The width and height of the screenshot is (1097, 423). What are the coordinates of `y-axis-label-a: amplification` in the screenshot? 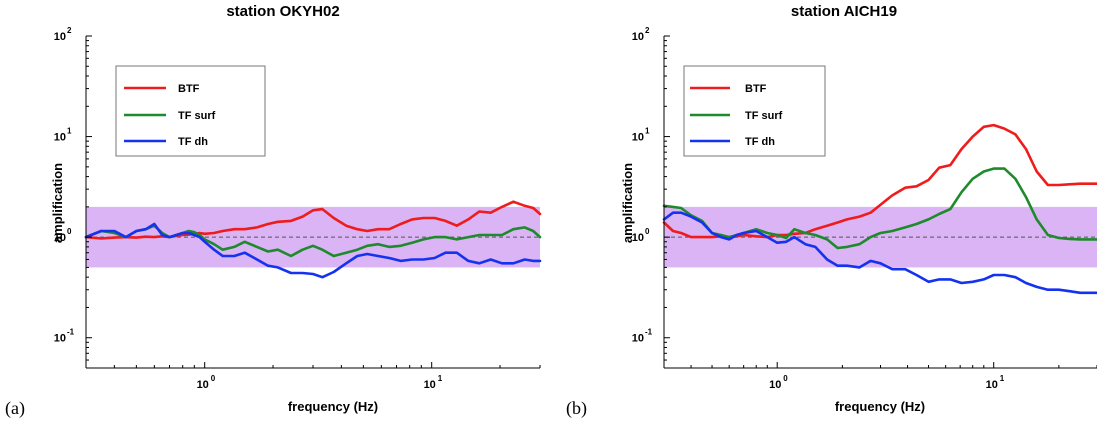 It's located at (57, 203).